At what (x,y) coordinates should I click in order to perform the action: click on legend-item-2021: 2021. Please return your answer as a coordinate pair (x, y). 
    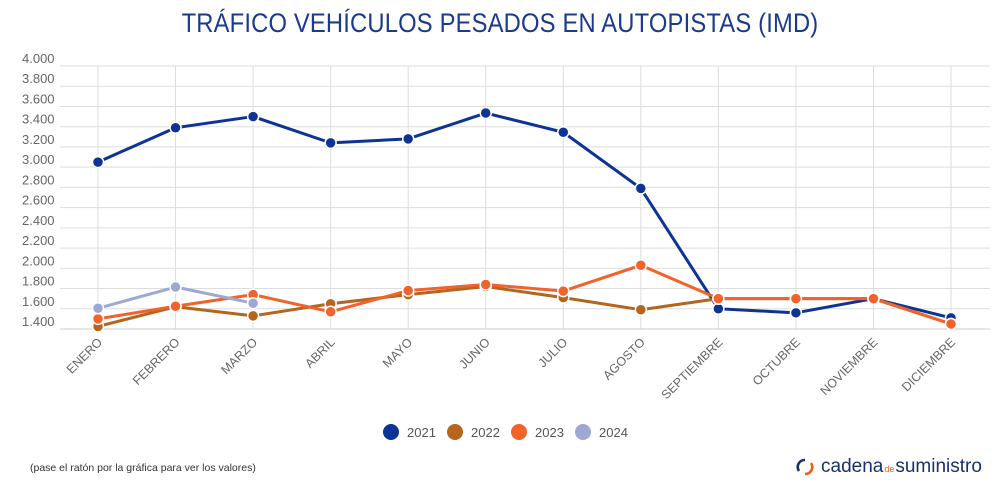
    Looking at the image, I should click on (409, 432).